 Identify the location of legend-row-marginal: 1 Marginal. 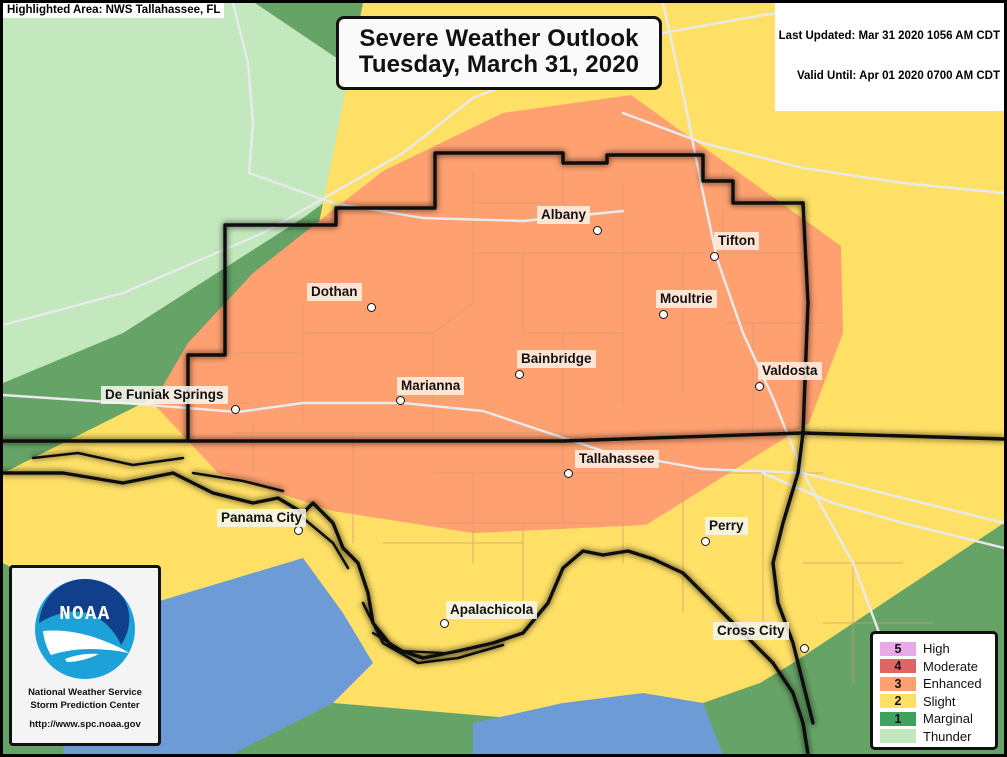
(934, 719).